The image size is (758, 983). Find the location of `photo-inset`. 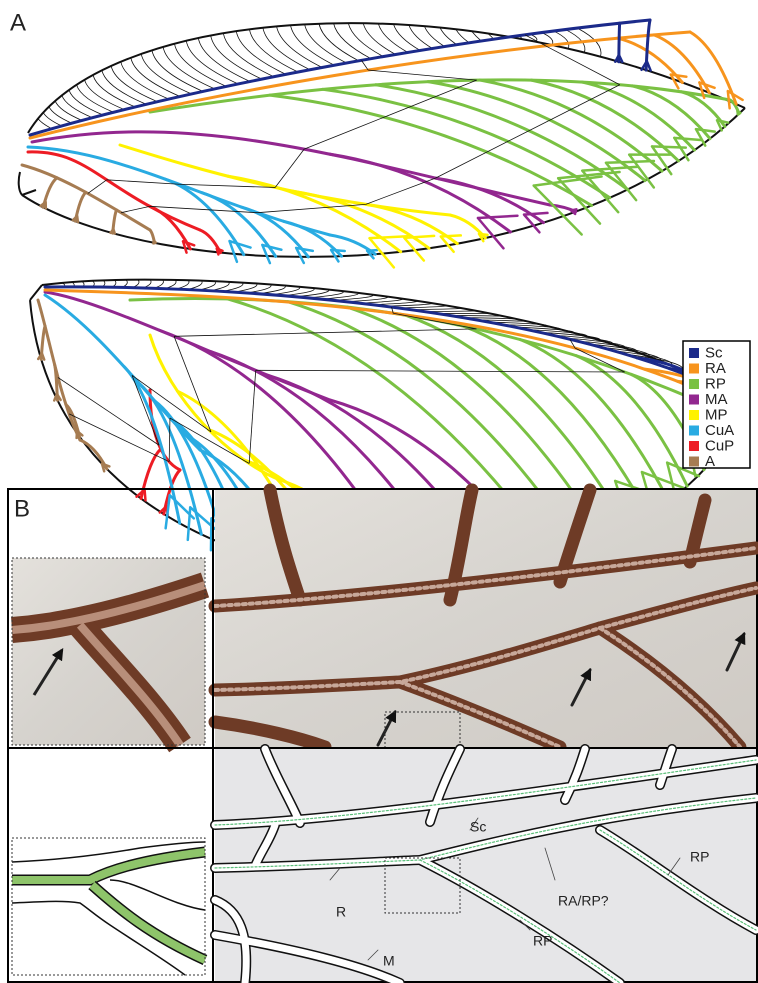

photo-inset is located at coordinates (110, 655).